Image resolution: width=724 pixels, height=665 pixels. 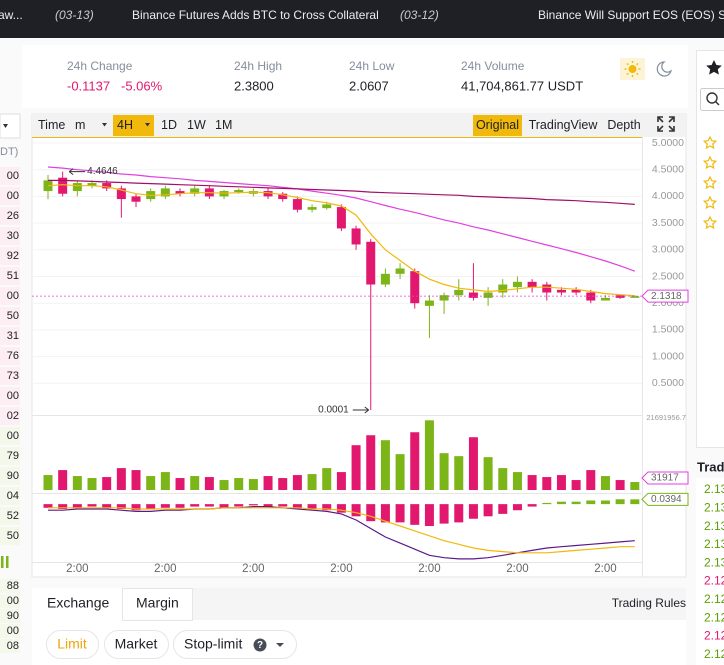 What do you see at coordinates (649, 603) in the screenshot?
I see `trading-rules-link: Trading Rules` at bounding box center [649, 603].